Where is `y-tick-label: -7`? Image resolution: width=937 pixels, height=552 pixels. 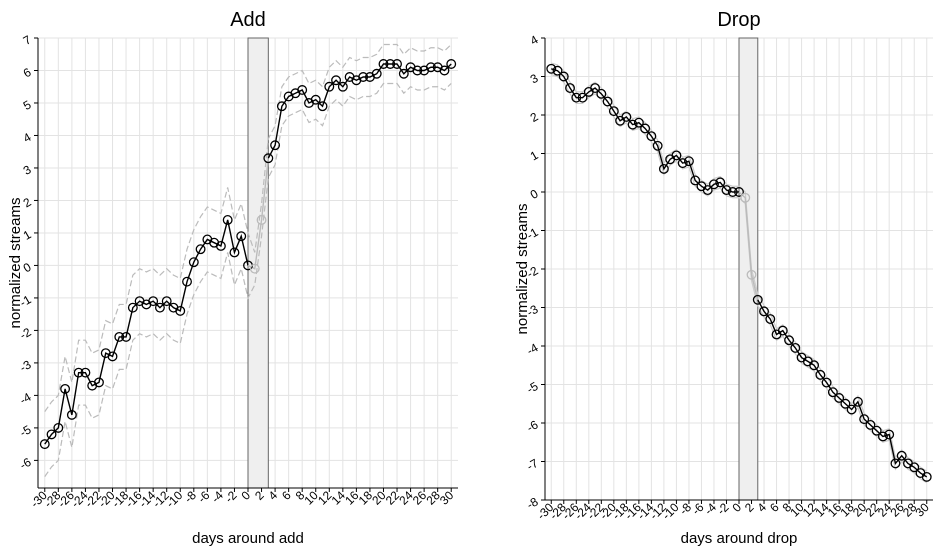
y-tick-label: -7 is located at coordinates (532, 465).